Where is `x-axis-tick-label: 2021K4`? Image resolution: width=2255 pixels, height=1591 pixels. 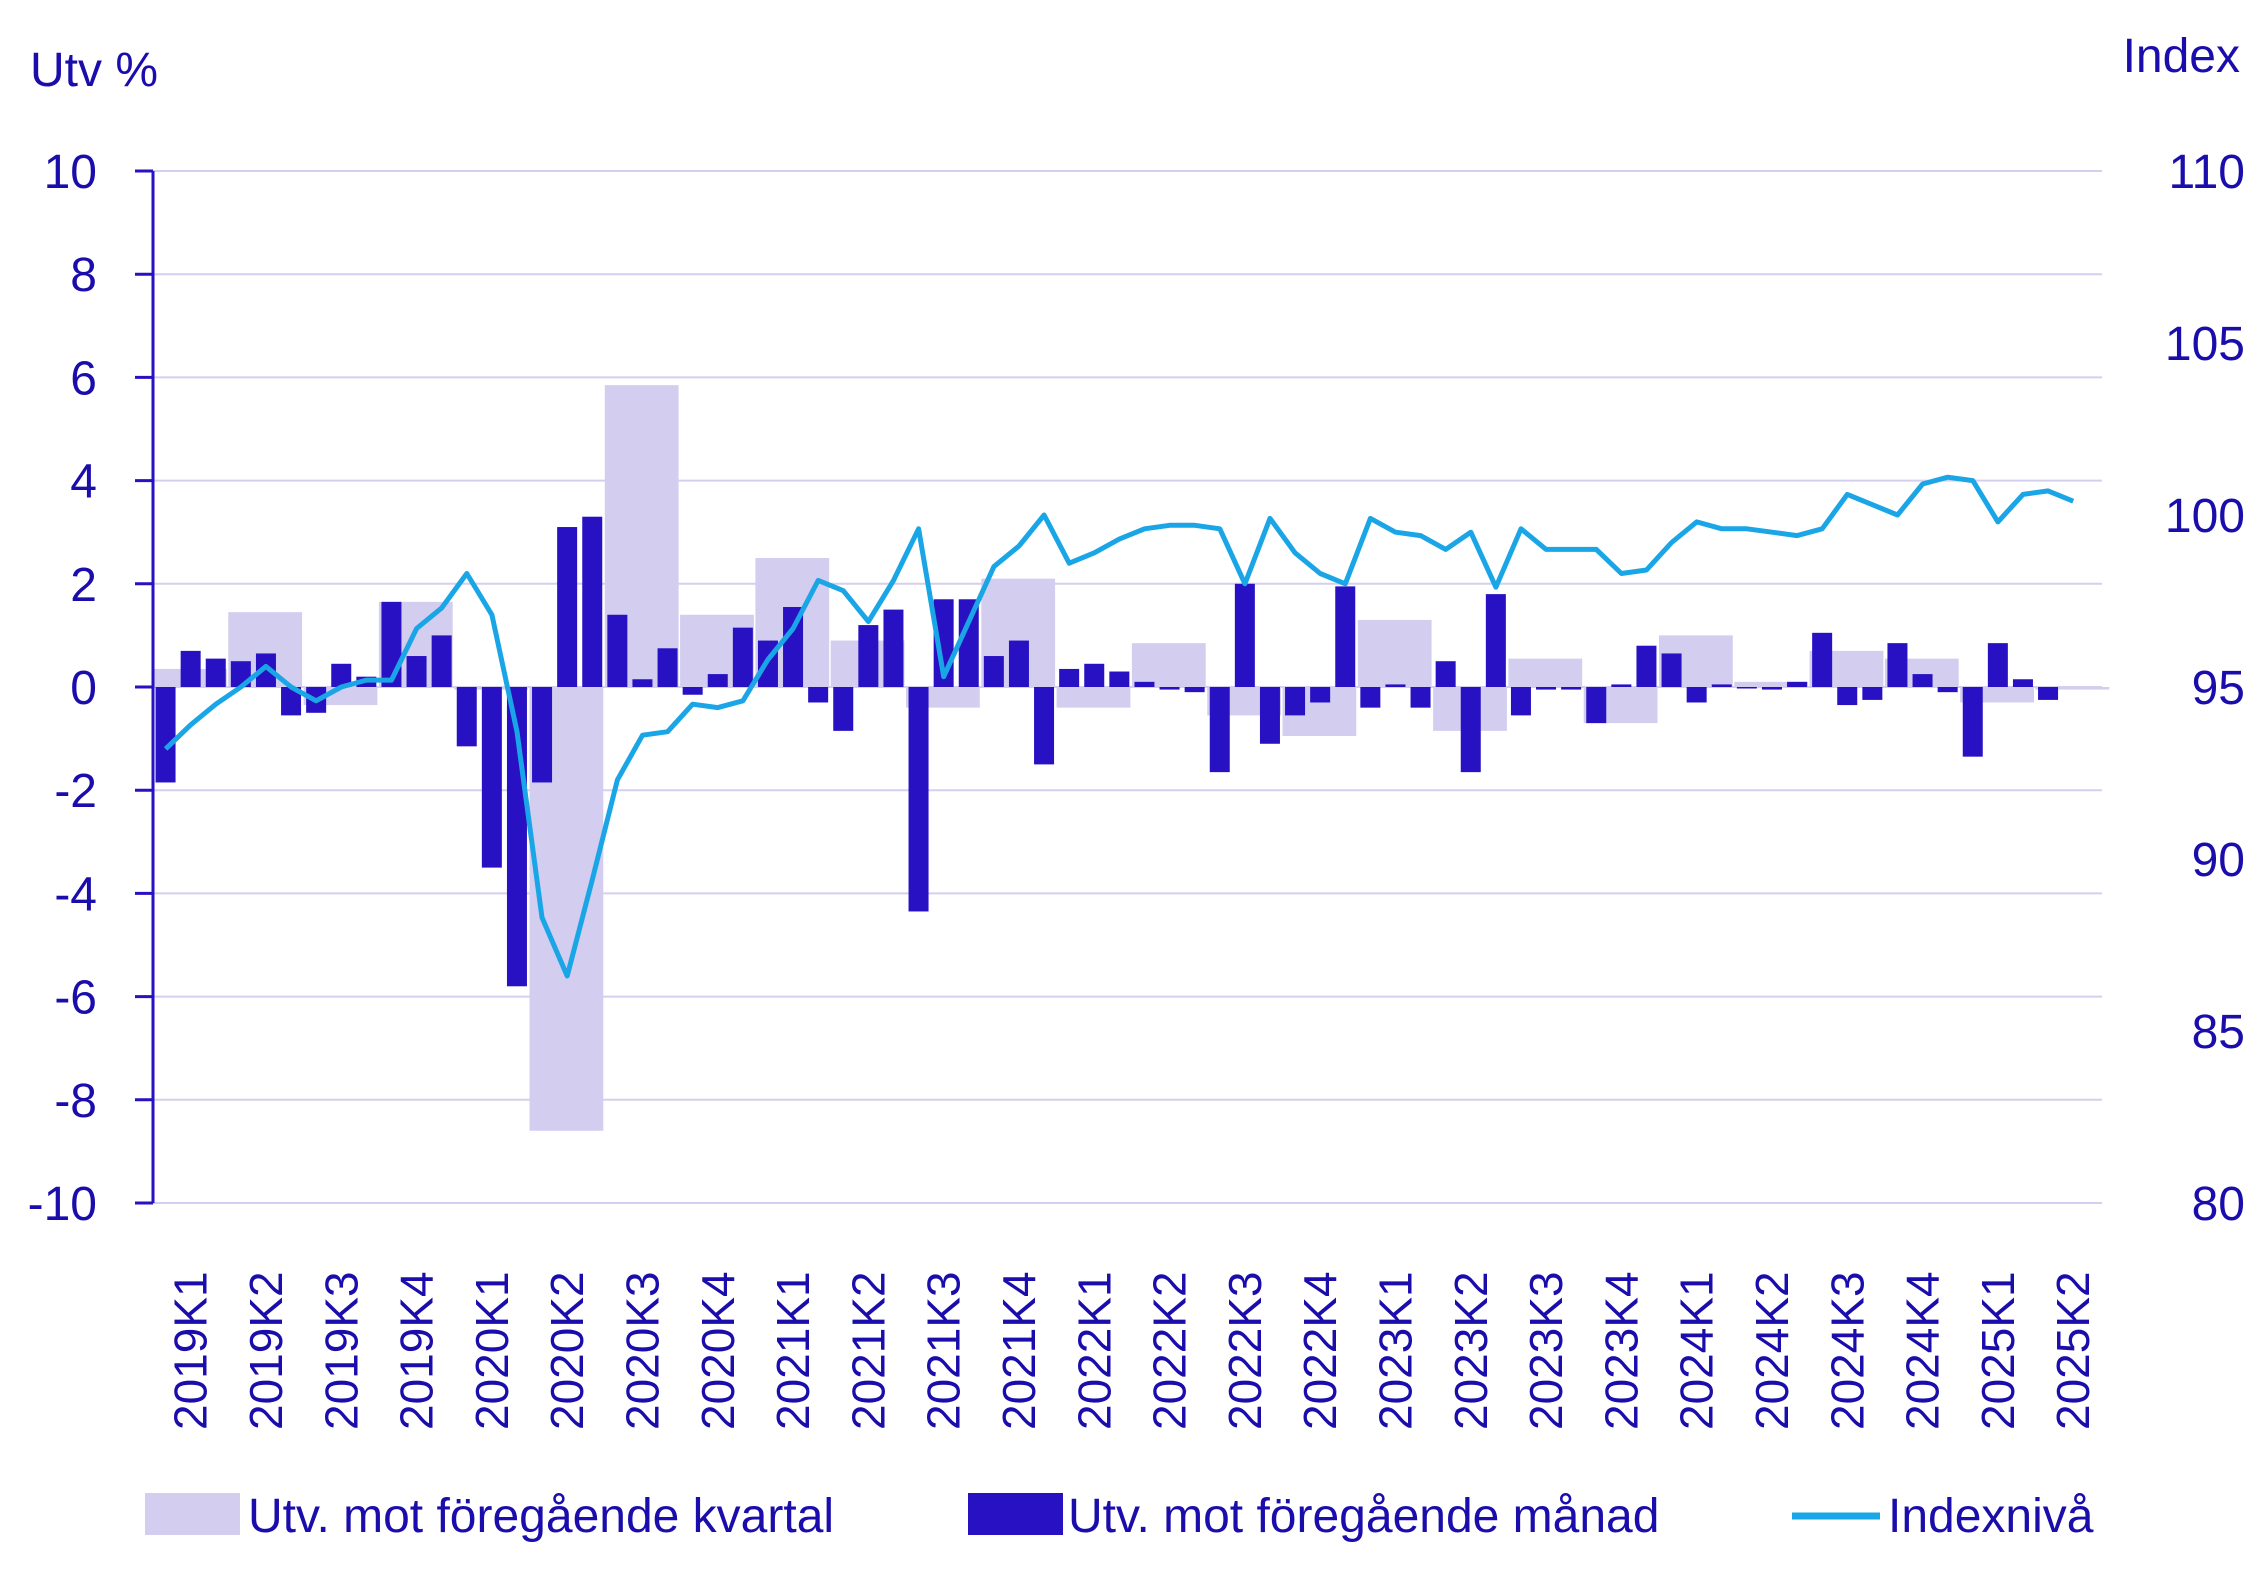
x-axis-tick-label: 2021K4 is located at coordinates (1019, 1350).